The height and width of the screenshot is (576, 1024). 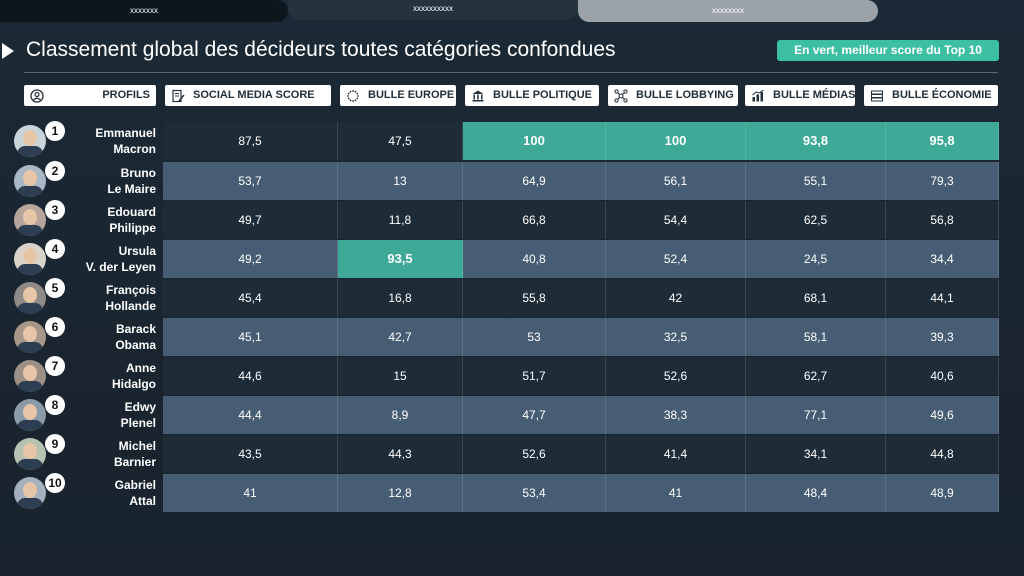 I want to click on score-cell-bulle-economie: 56,8, so click(x=942, y=220).